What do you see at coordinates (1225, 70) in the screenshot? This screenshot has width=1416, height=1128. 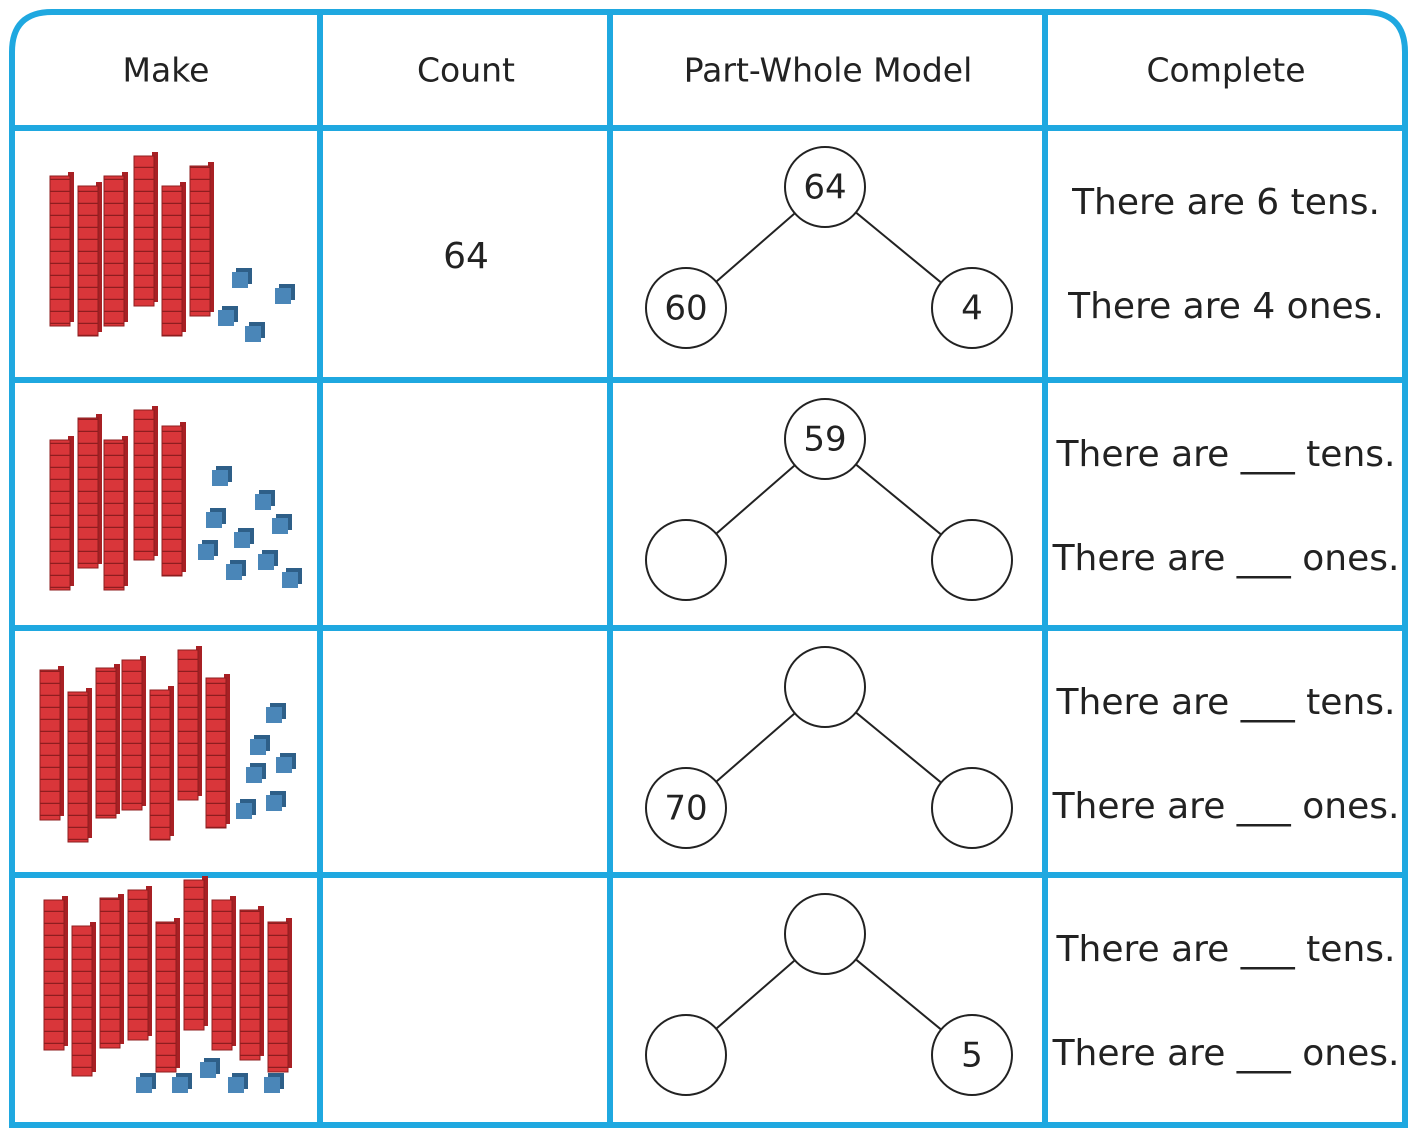 I see `column-header: Complete` at bounding box center [1225, 70].